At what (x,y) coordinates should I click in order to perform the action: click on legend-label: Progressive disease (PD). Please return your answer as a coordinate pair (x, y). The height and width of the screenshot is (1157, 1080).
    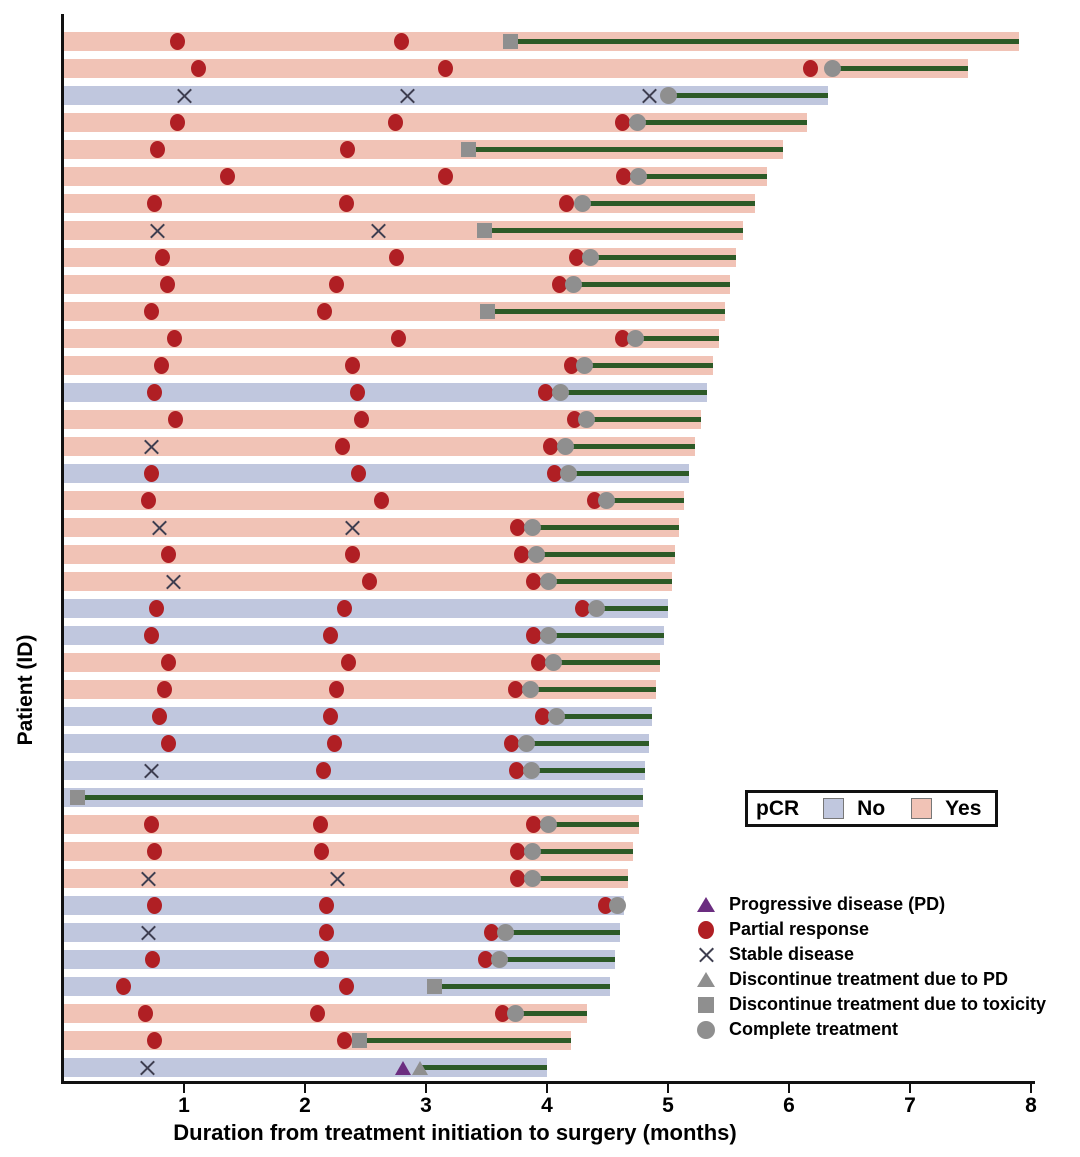
    Looking at the image, I should click on (837, 904).